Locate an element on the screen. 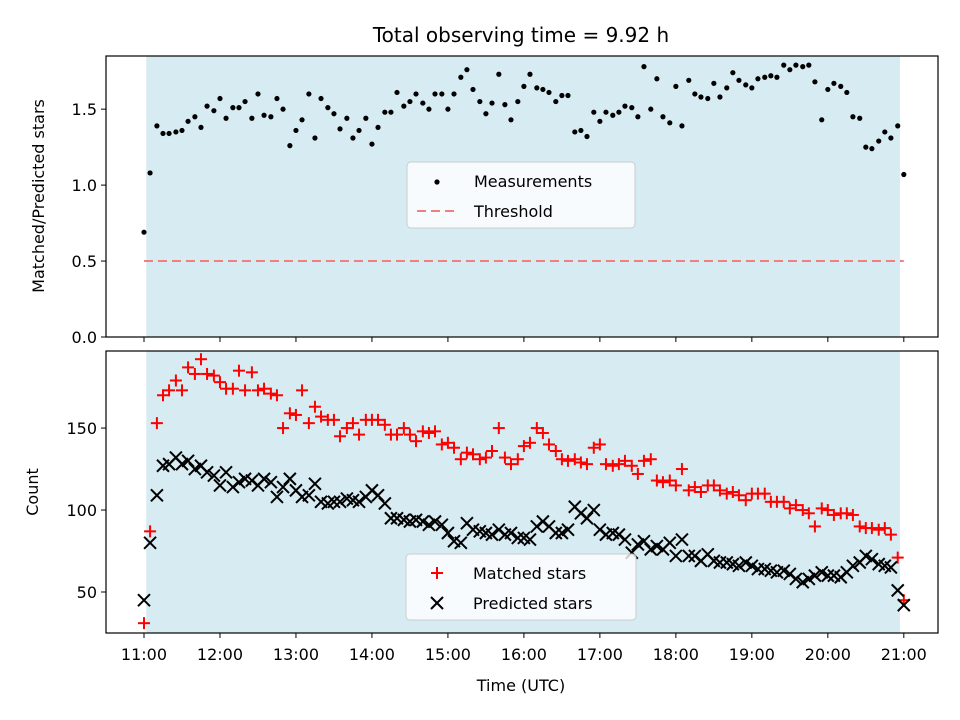 This screenshot has height=720, width=960. bottom-legend-box is located at coordinates (521, 587).